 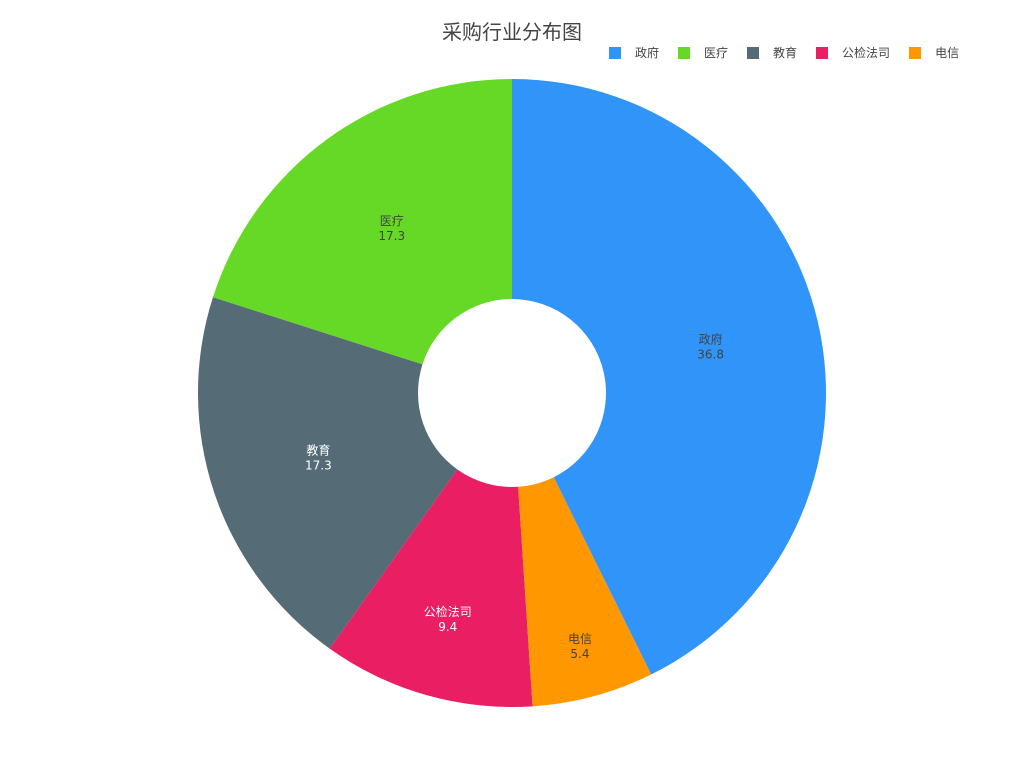 I want to click on legend-label-public-security-judicial: 公检法司, so click(x=866, y=53).